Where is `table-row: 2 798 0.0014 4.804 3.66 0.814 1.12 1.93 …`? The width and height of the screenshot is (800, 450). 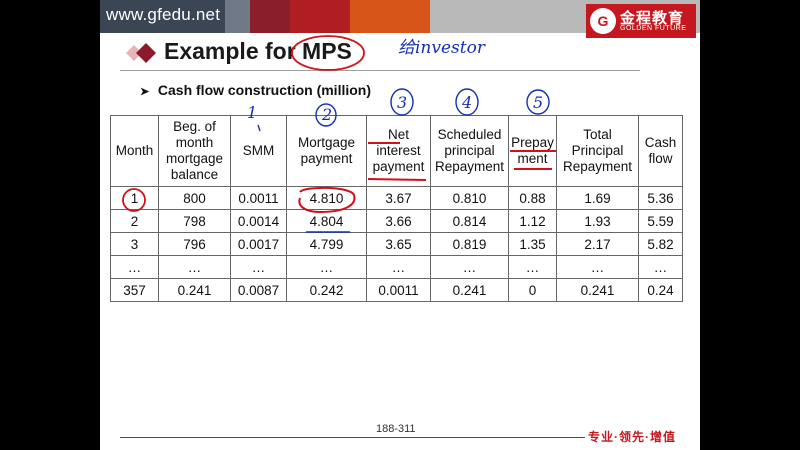
table-row: 2 798 0.0014 4.804 3.66 0.814 1.12 1.93 … is located at coordinates (396, 221).